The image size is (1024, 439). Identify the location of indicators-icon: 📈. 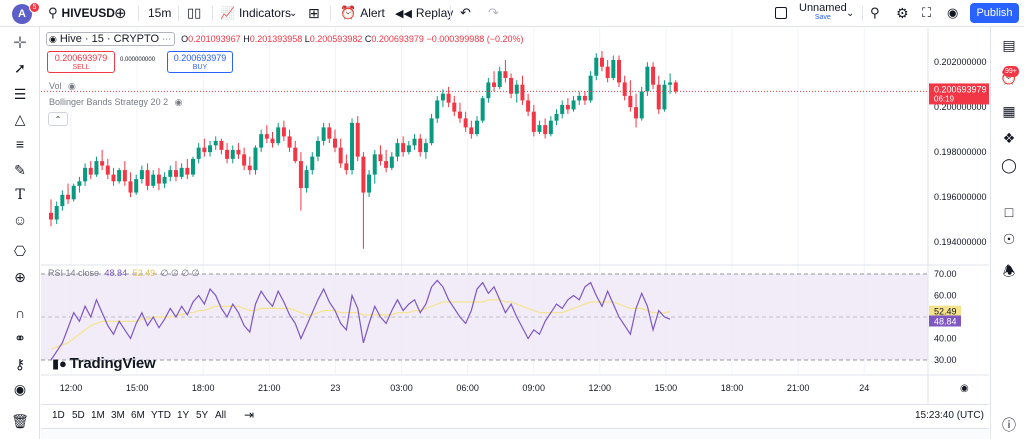
(227, 13).